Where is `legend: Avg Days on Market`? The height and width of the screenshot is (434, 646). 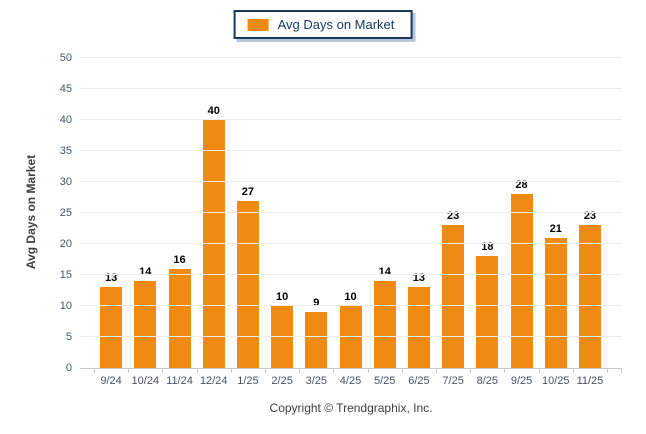
legend: Avg Days on Market is located at coordinates (323, 24).